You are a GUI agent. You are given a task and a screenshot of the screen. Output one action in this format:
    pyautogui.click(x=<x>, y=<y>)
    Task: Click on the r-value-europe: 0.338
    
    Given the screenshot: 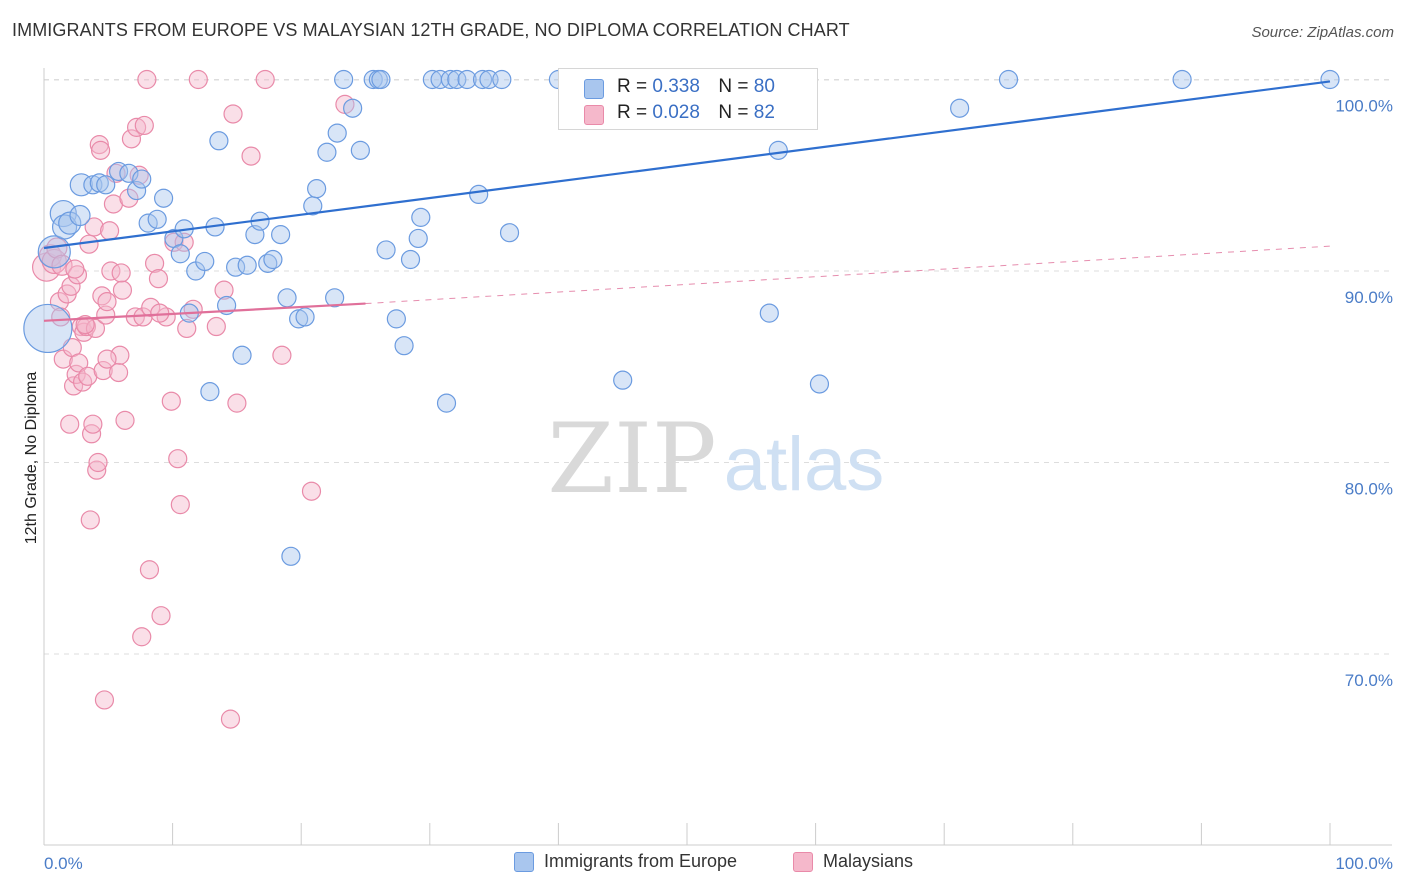 What is the action you would take?
    pyautogui.click(x=676, y=86)
    